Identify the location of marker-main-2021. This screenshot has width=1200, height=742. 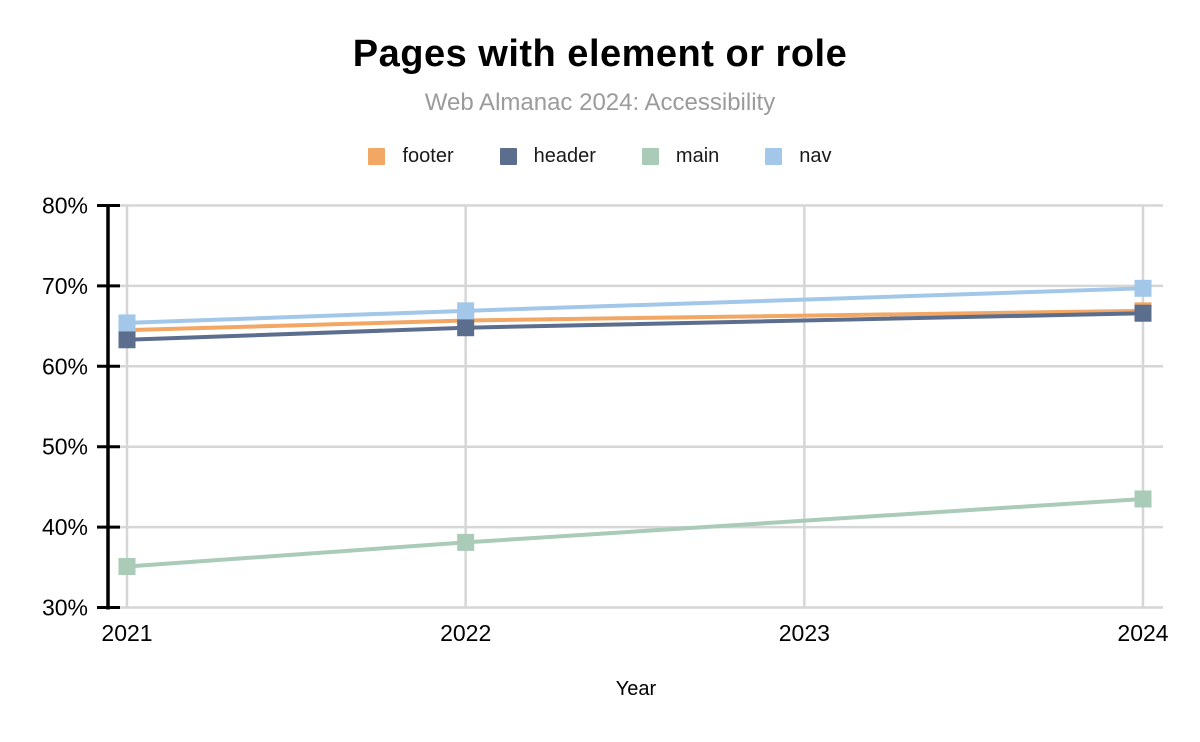
(127, 566).